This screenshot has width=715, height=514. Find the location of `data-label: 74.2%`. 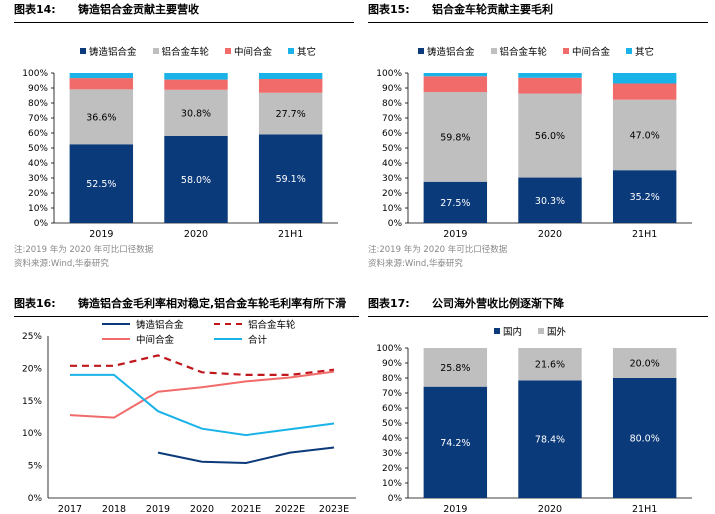

data-label: 74.2% is located at coordinates (455, 443).